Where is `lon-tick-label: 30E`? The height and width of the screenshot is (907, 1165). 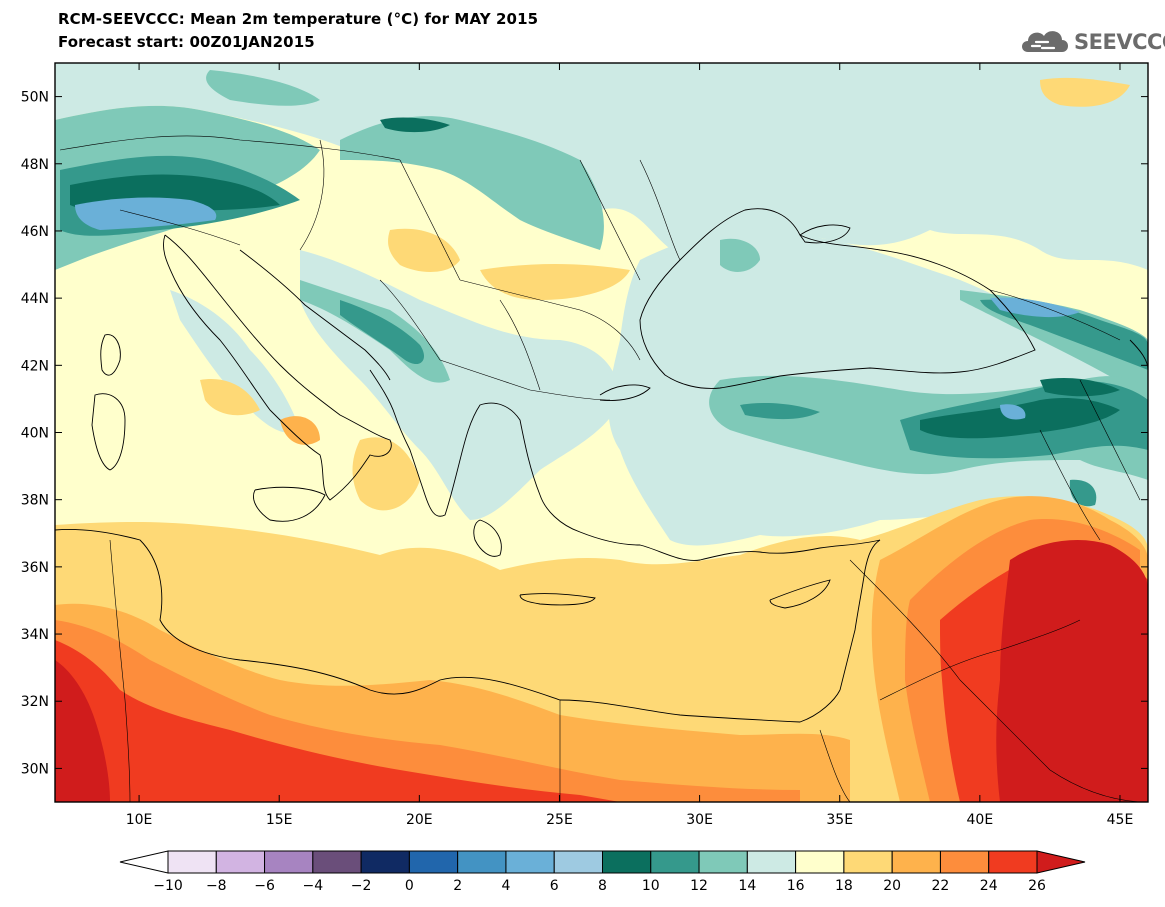
lon-tick-label: 30E is located at coordinates (699, 820).